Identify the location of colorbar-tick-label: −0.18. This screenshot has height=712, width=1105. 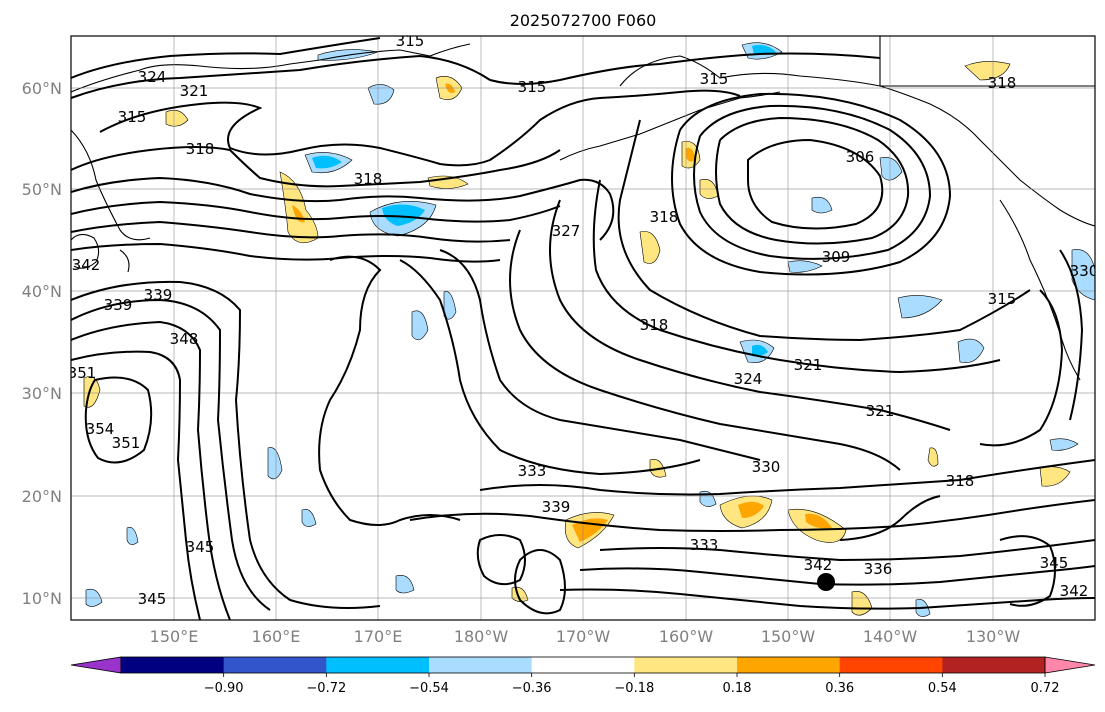
(634, 688).